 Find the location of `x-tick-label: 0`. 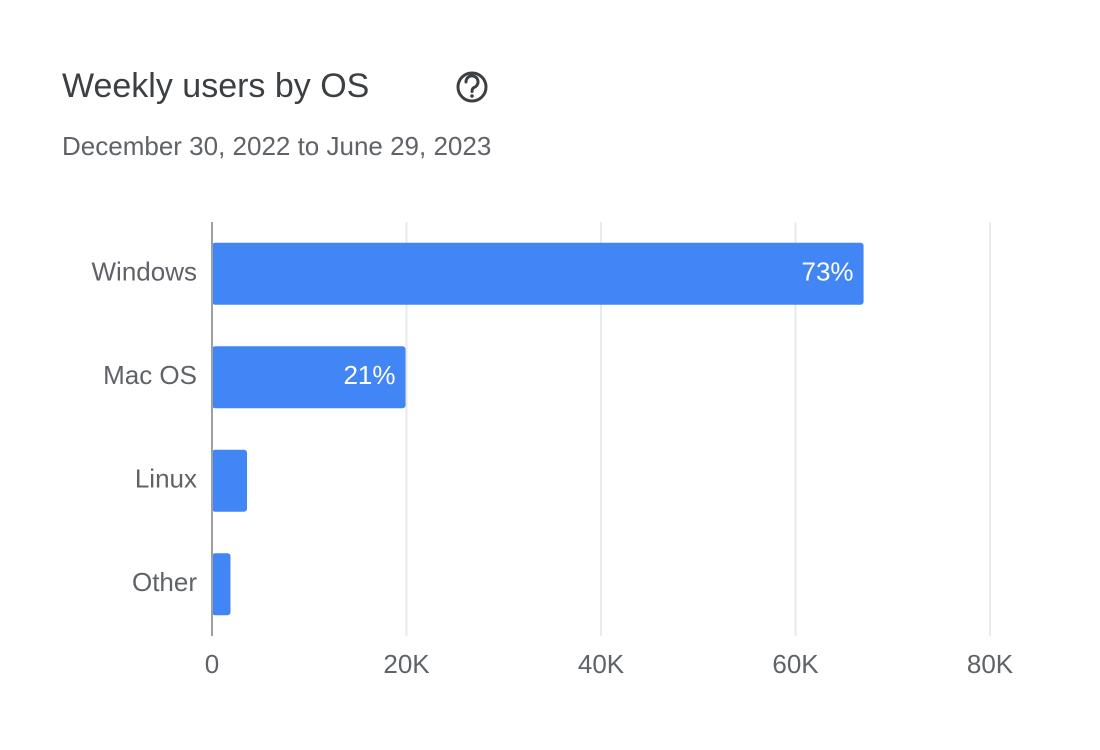

x-tick-label: 0 is located at coordinates (212, 664).